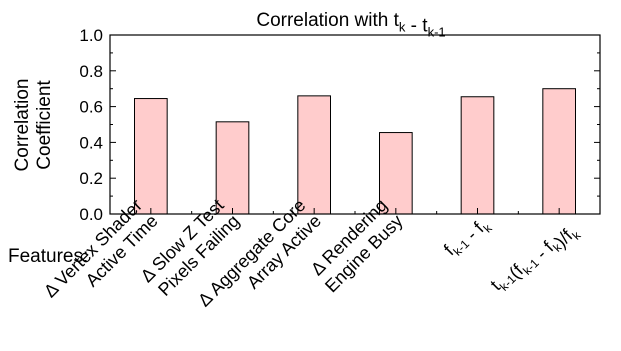  What do you see at coordinates (22, 125) in the screenshot?
I see `y-axis-label-line: Correlation` at bounding box center [22, 125].